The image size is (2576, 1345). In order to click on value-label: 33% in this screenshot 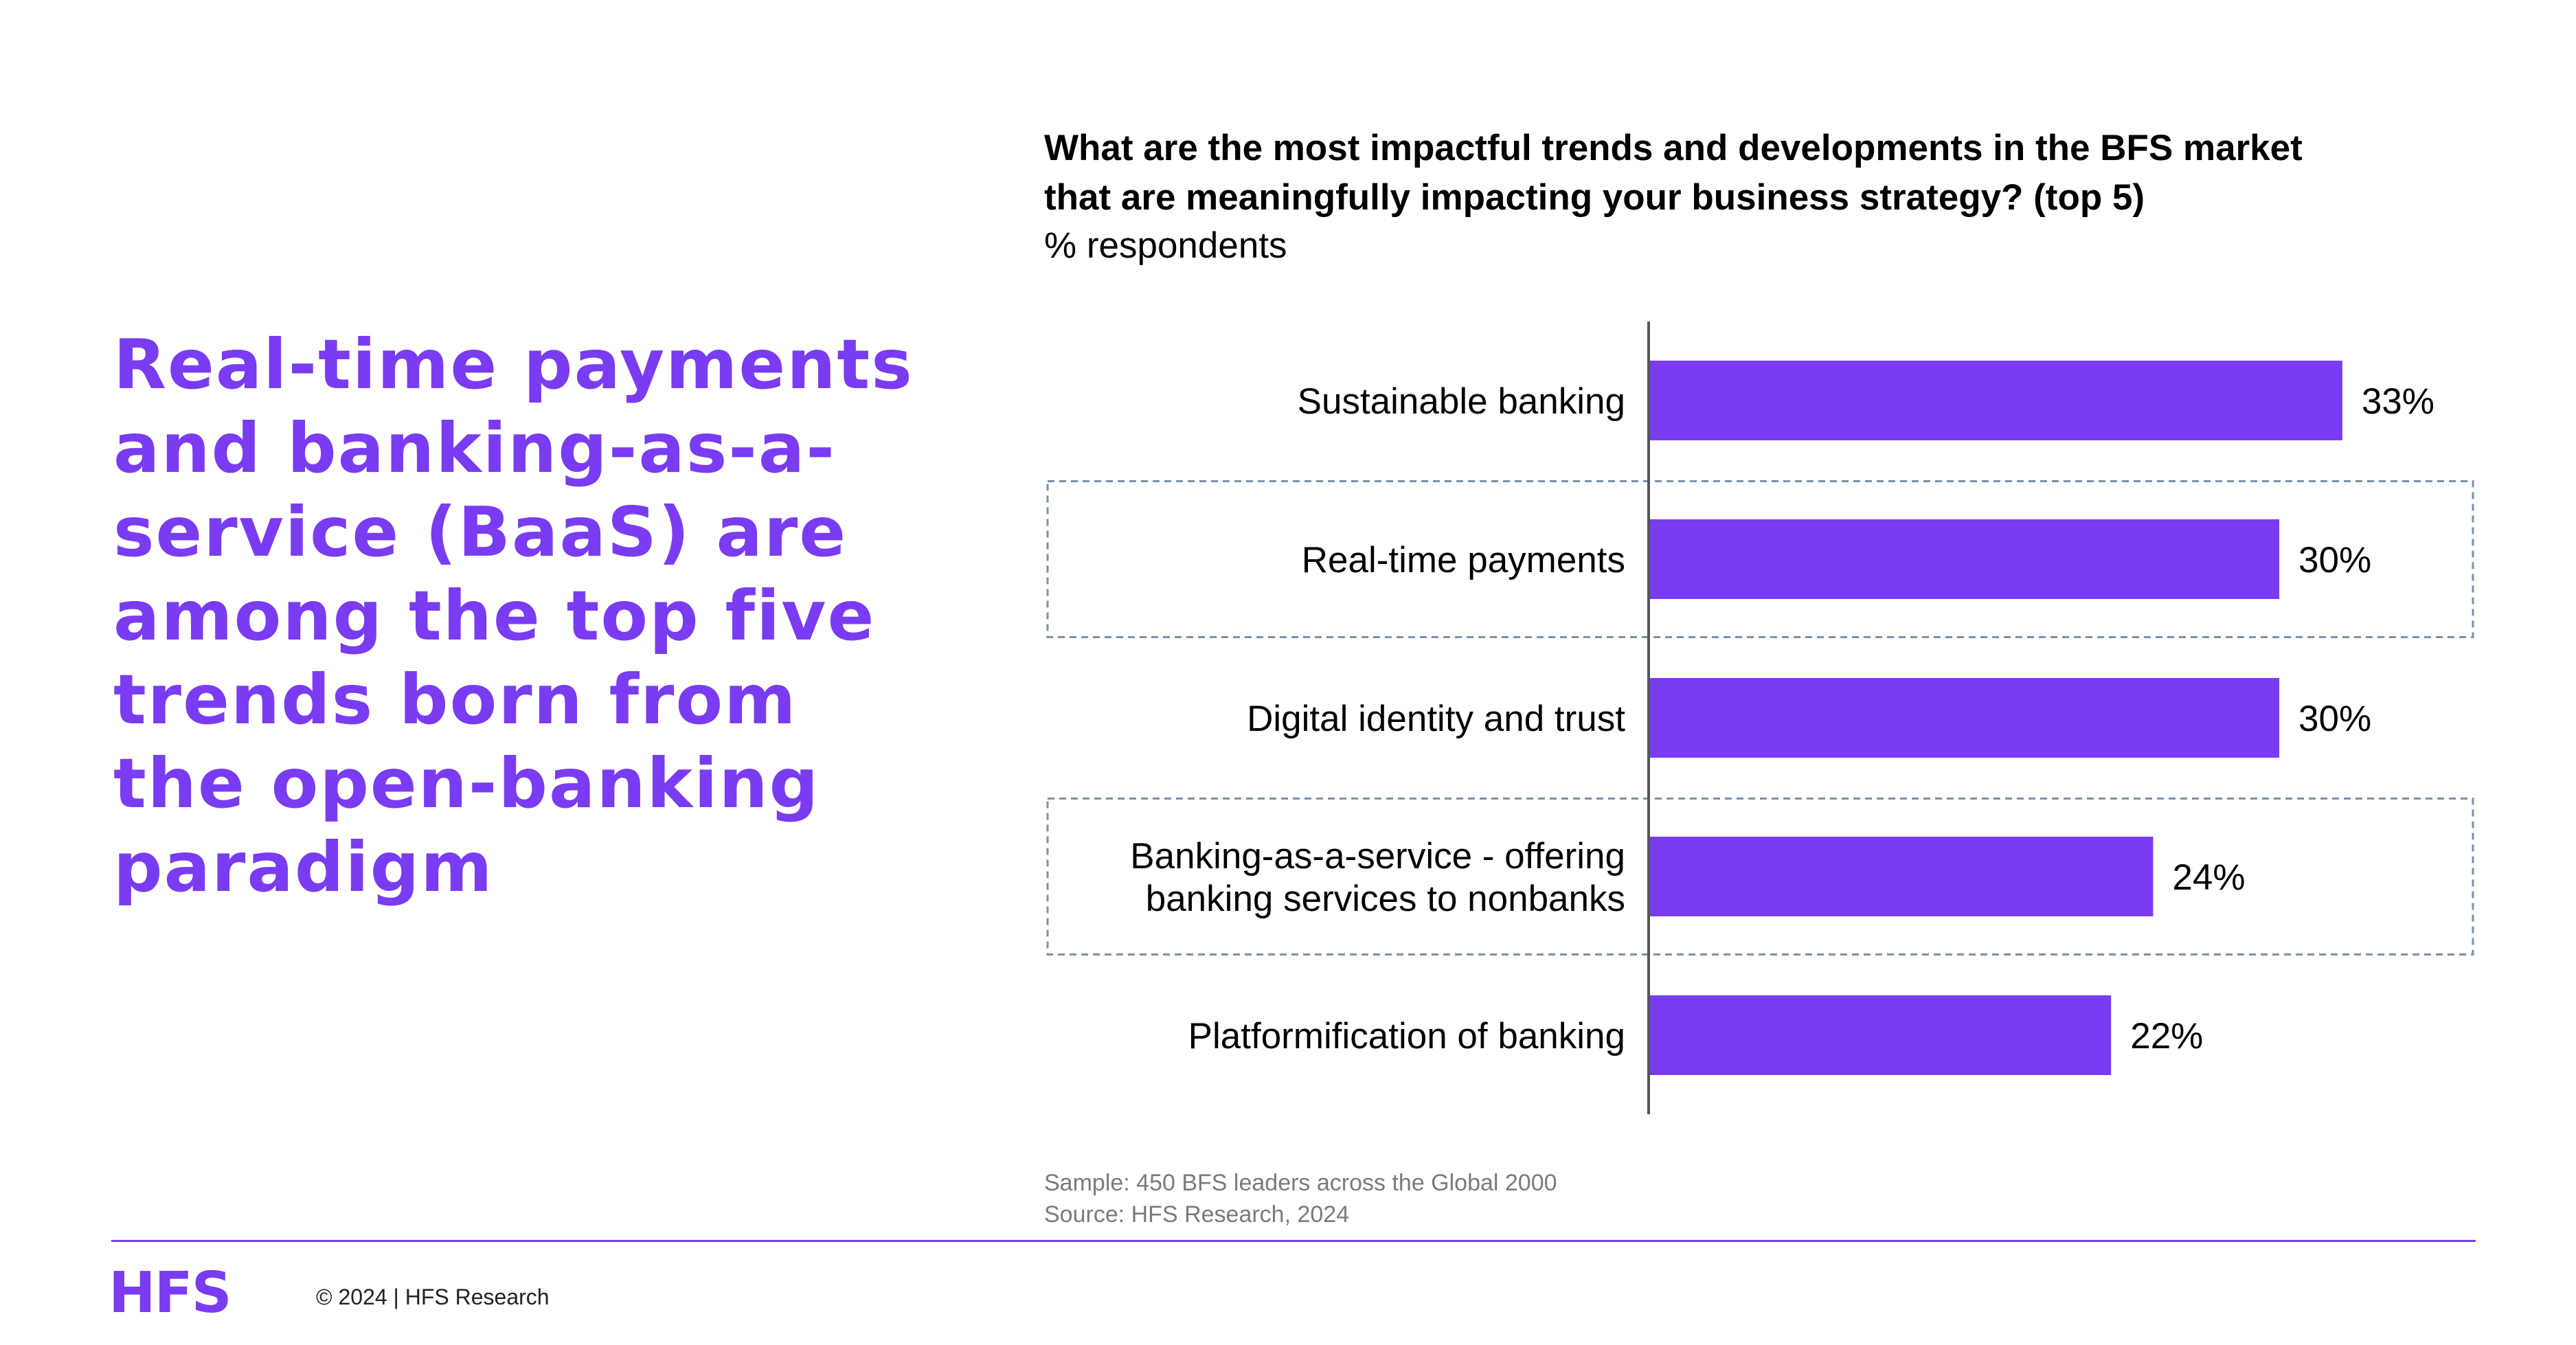, I will do `click(2398, 401)`.